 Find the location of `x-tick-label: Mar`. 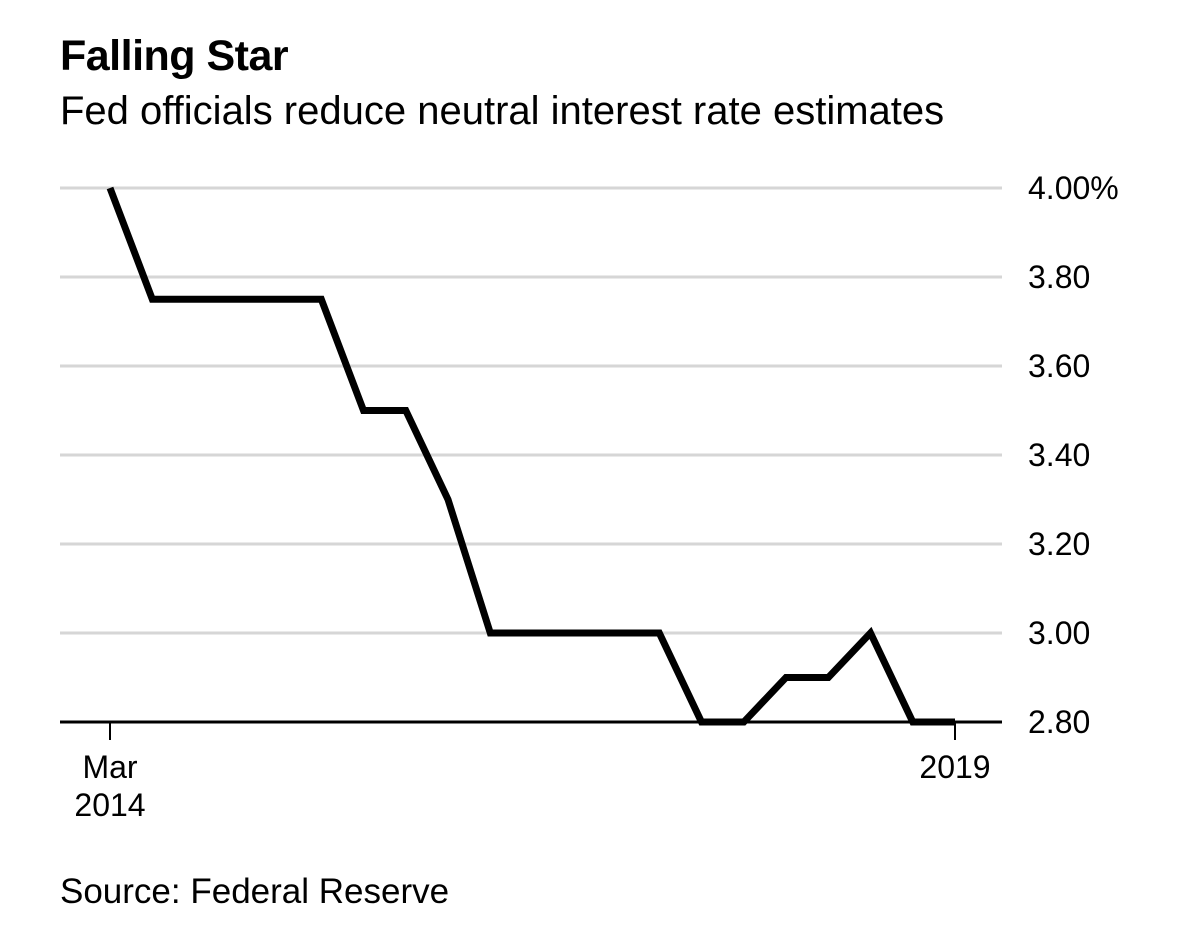

x-tick-label: Mar is located at coordinates (109, 767).